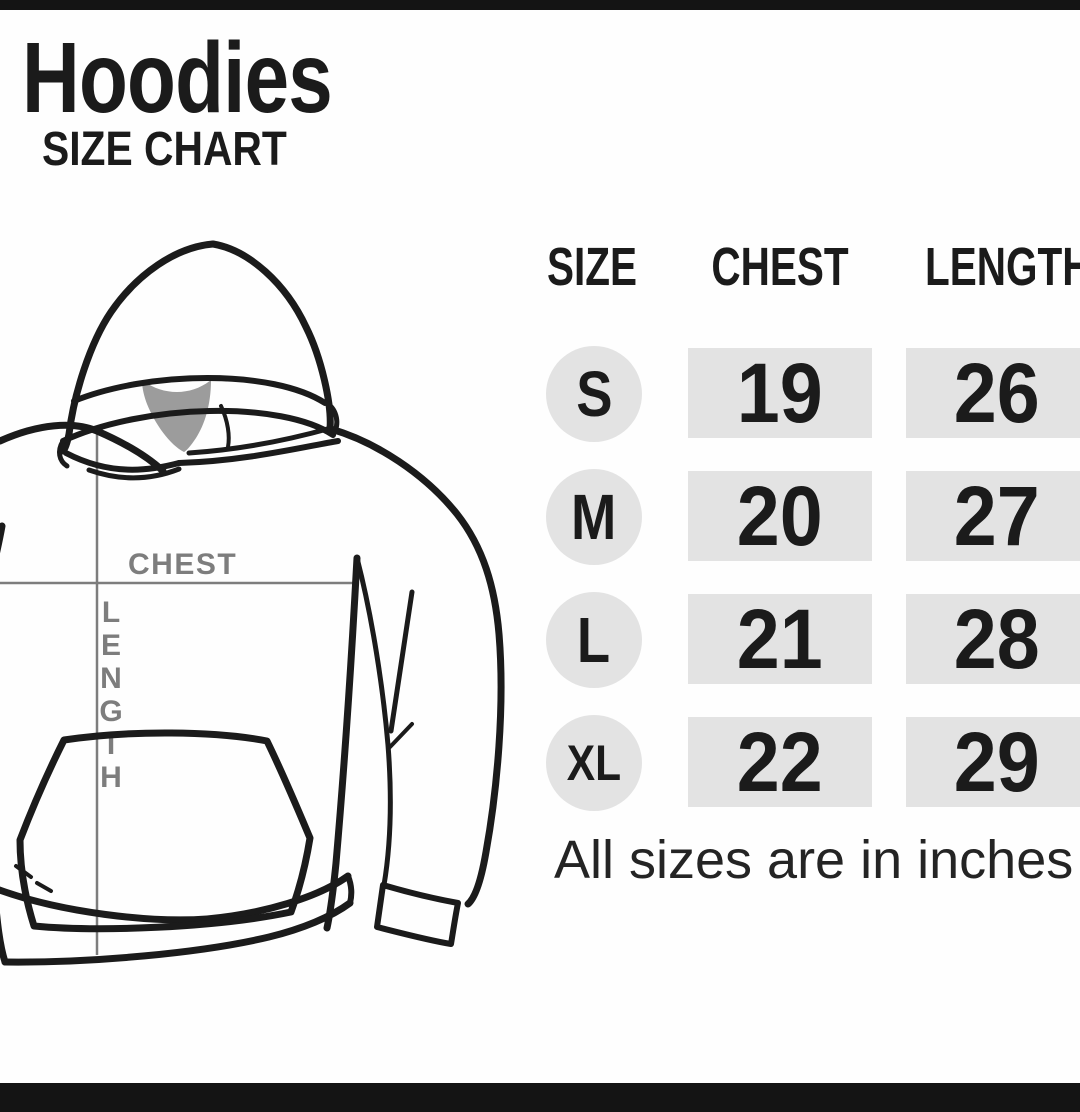 This screenshot has height=1112, width=1080. I want to click on kangaroo-pocket, so click(165, 831).